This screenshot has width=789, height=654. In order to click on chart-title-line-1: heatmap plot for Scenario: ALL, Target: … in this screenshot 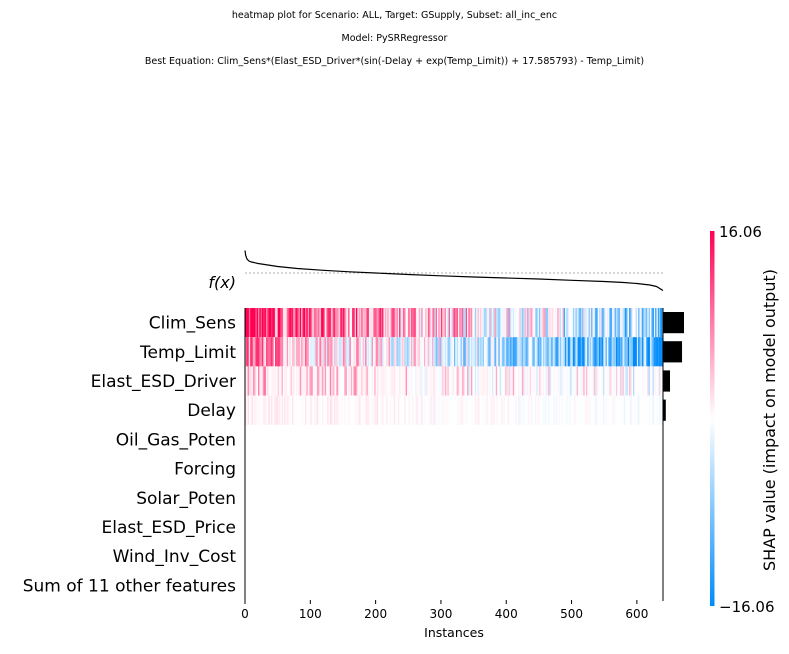, I will do `click(394, 15)`.